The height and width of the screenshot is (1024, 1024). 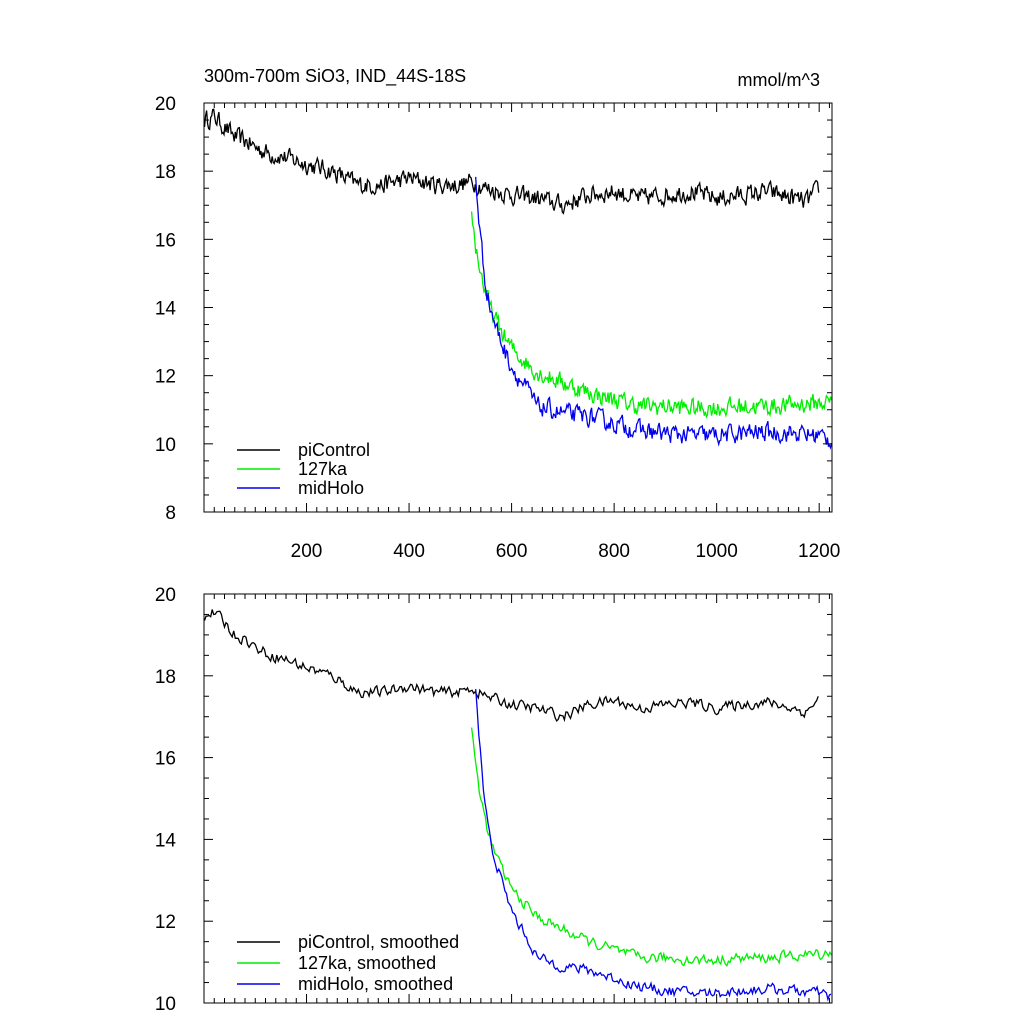 I want to click on series-line-midholo-smoothed, so click(x=653, y=845).